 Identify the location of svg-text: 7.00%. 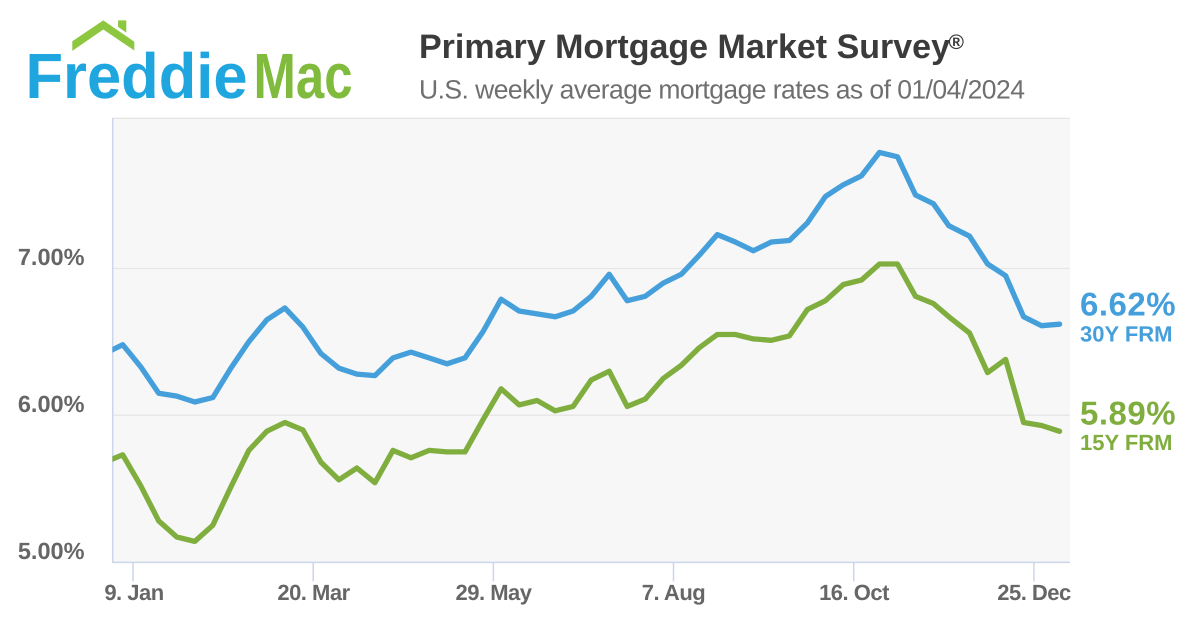
(51, 257).